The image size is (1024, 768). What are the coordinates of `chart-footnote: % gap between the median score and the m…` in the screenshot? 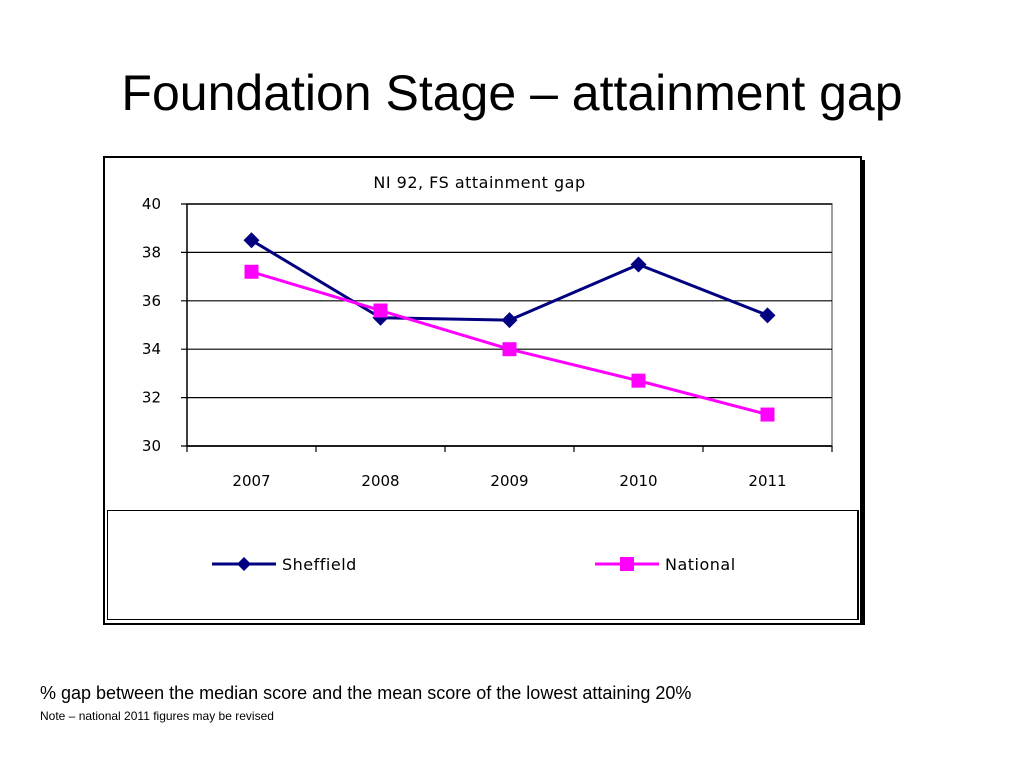 It's located at (366, 693).